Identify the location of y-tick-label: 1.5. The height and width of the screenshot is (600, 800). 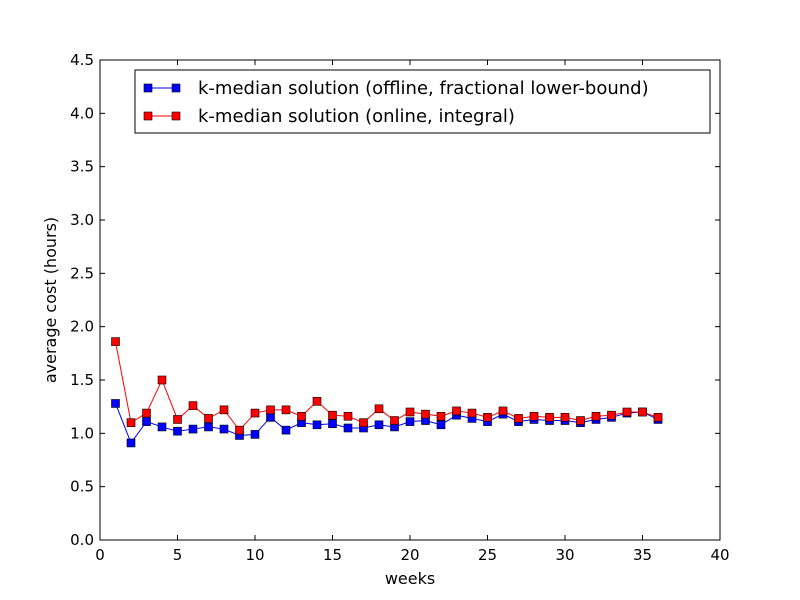
(82, 380).